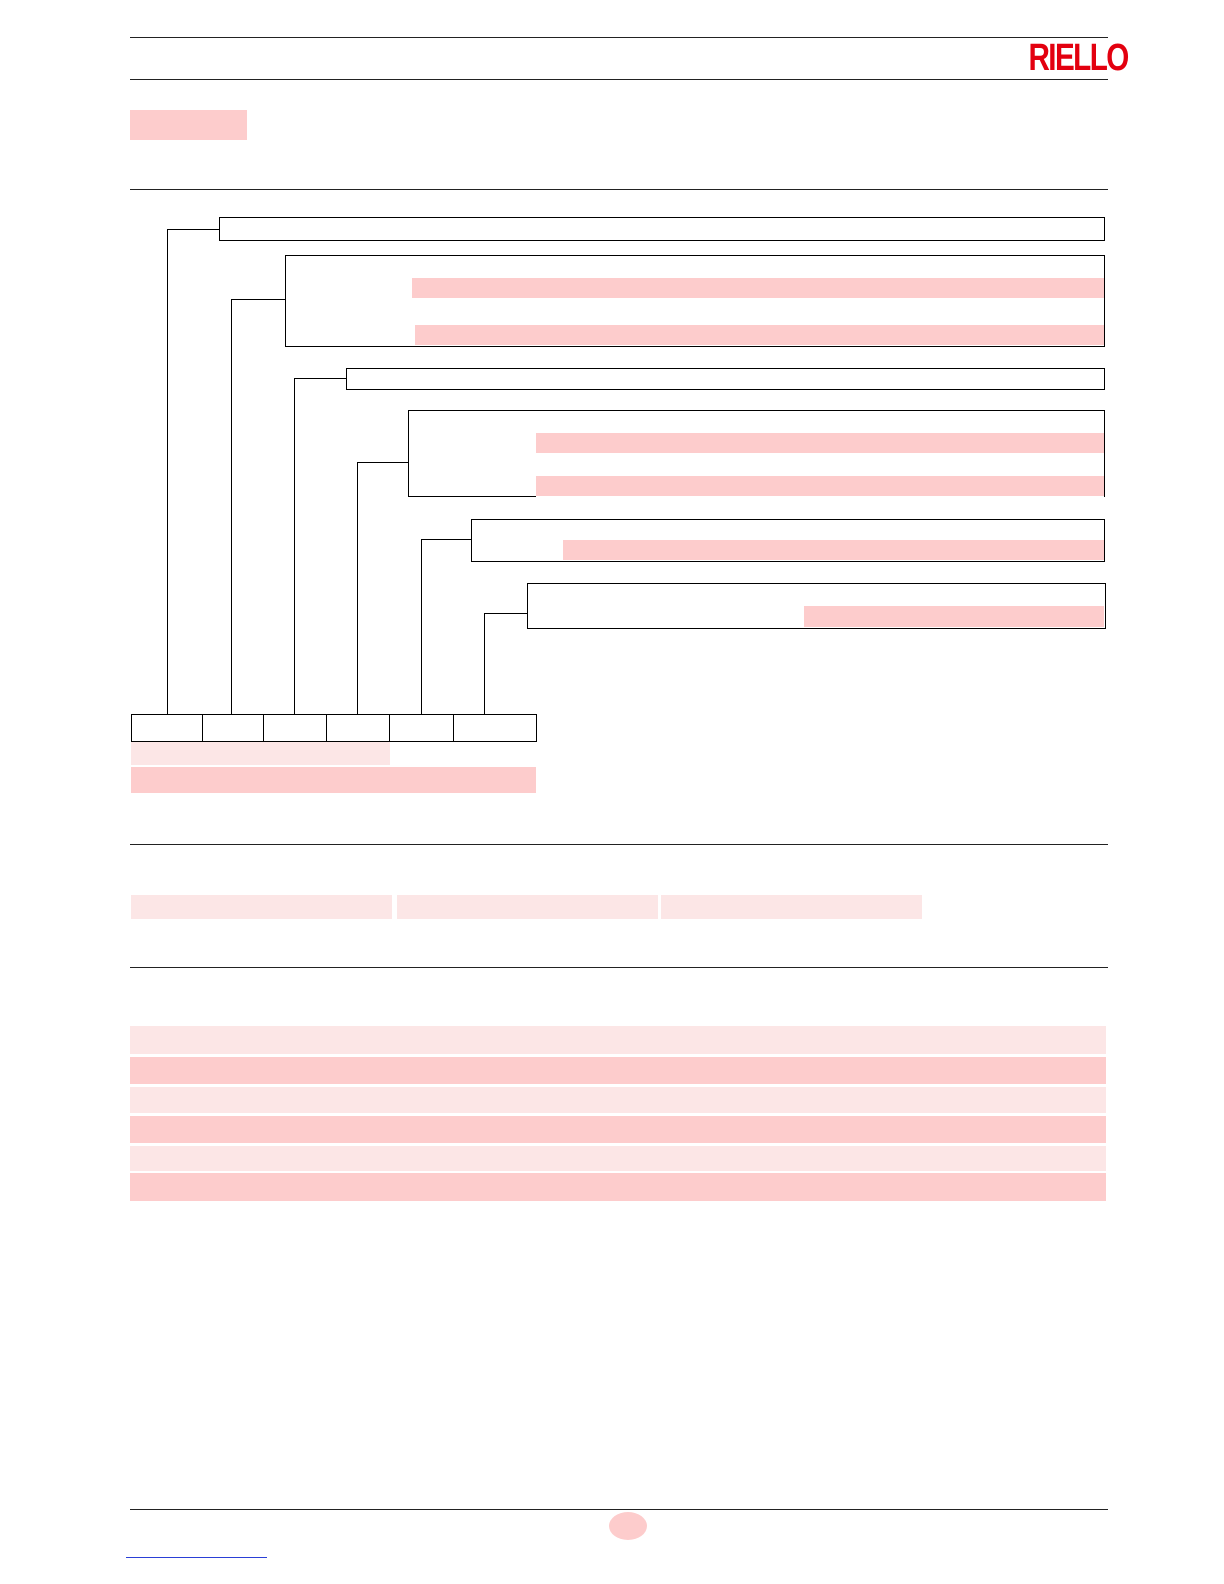 The height and width of the screenshot is (1584, 1224). I want to click on designation-box-6-option, so click(954, 616).